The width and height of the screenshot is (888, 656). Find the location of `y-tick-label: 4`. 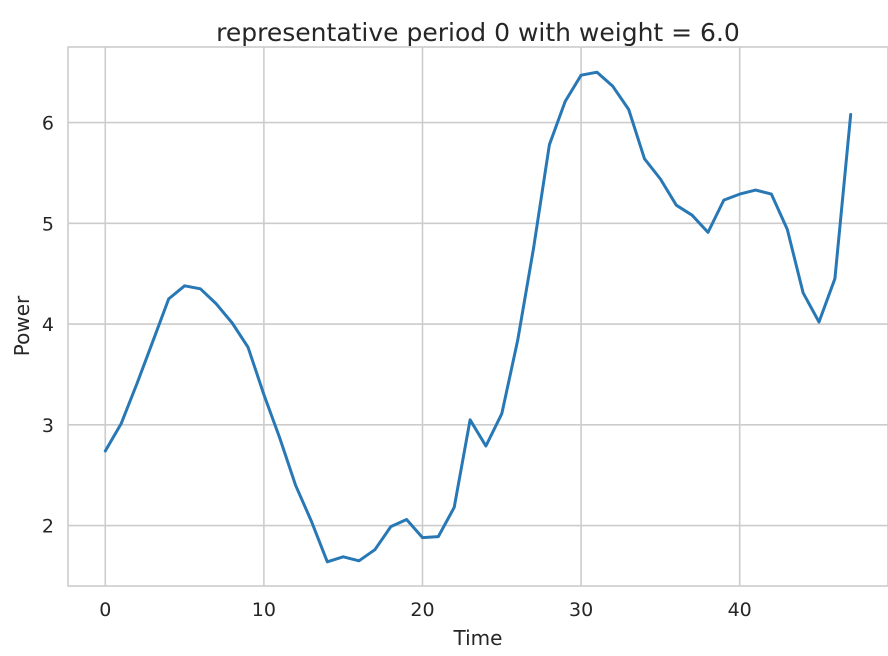

y-tick-label: 4 is located at coordinates (48, 325).